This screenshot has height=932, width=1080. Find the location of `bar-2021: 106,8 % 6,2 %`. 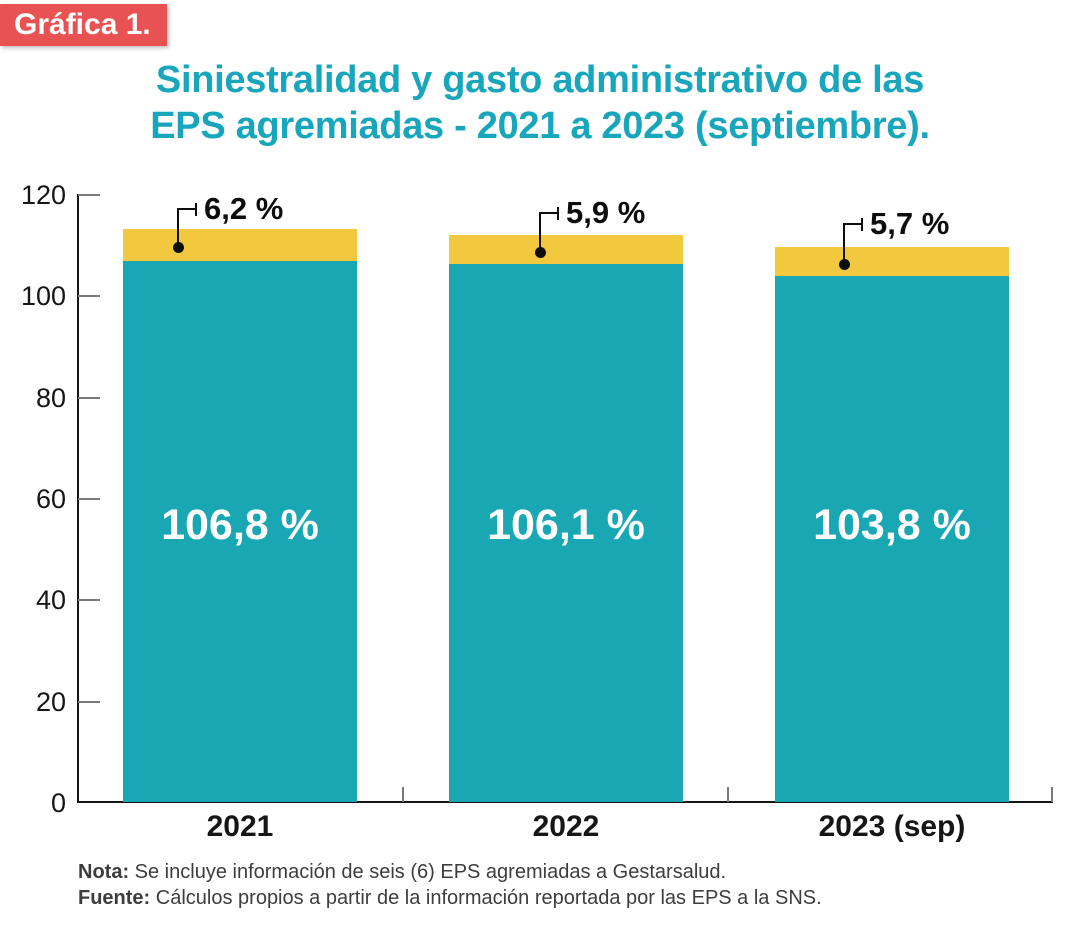

bar-2021: 106,8 % 6,2 % is located at coordinates (240, 496).